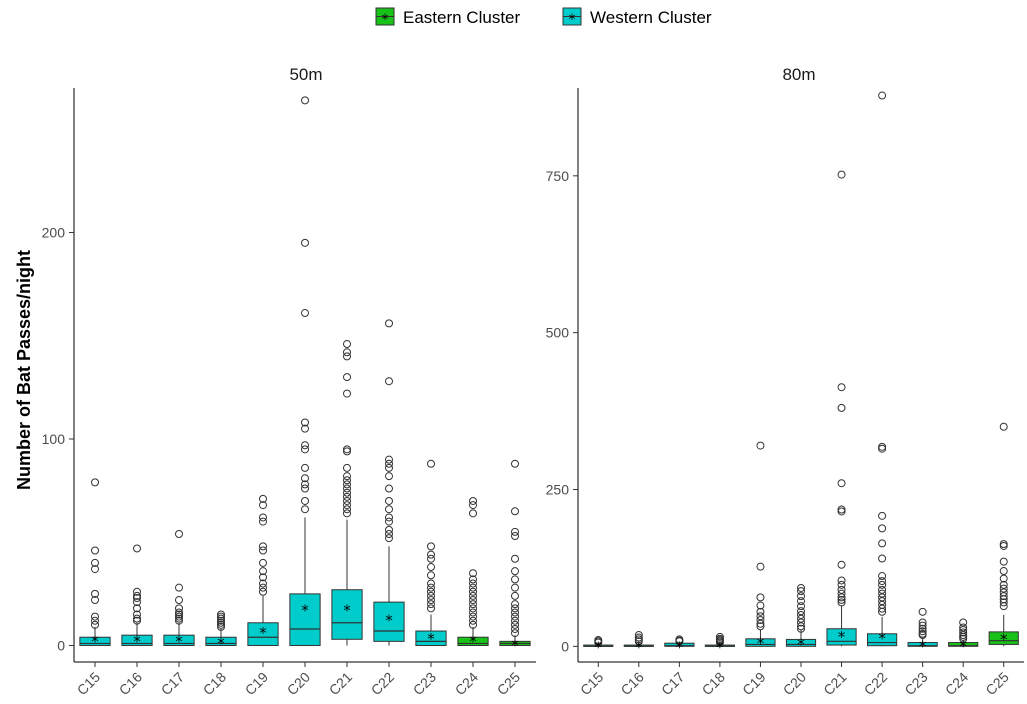 This screenshot has height=704, width=1027. What do you see at coordinates (997, 684) in the screenshot?
I see `x-tick-label: C25` at bounding box center [997, 684].